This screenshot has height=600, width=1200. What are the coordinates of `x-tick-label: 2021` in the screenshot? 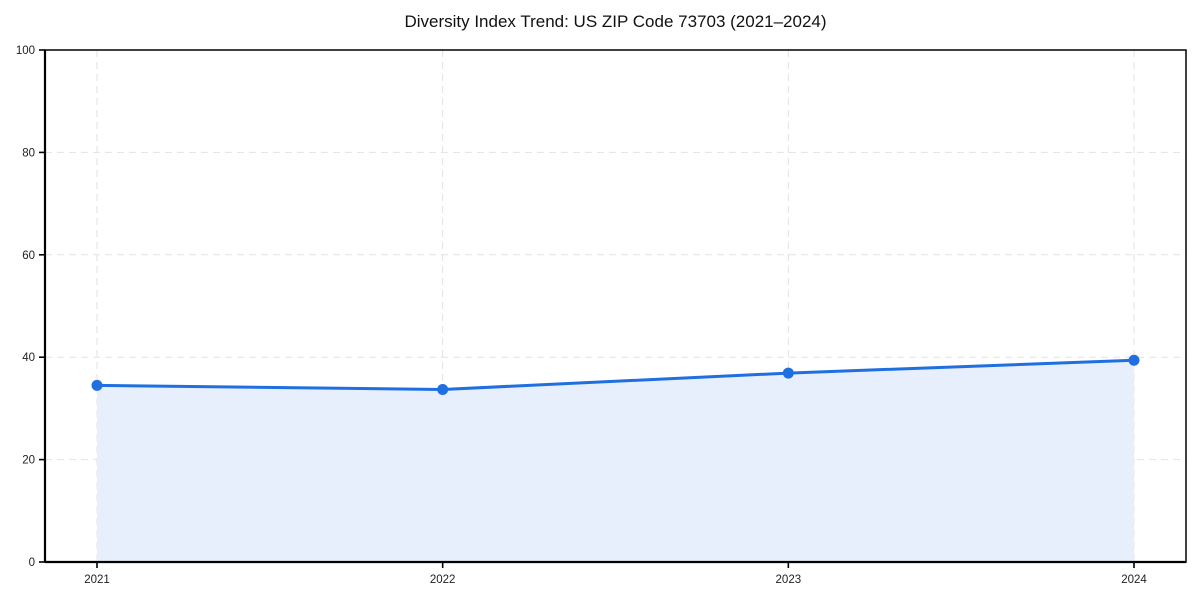 It's located at (97, 580).